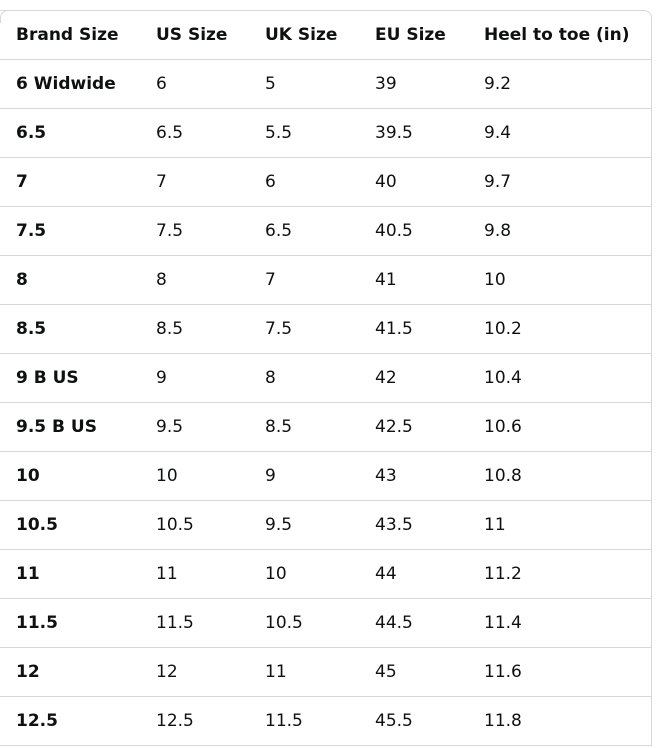 This screenshot has width=660, height=748. I want to click on table-cell: 43, so click(413, 476).